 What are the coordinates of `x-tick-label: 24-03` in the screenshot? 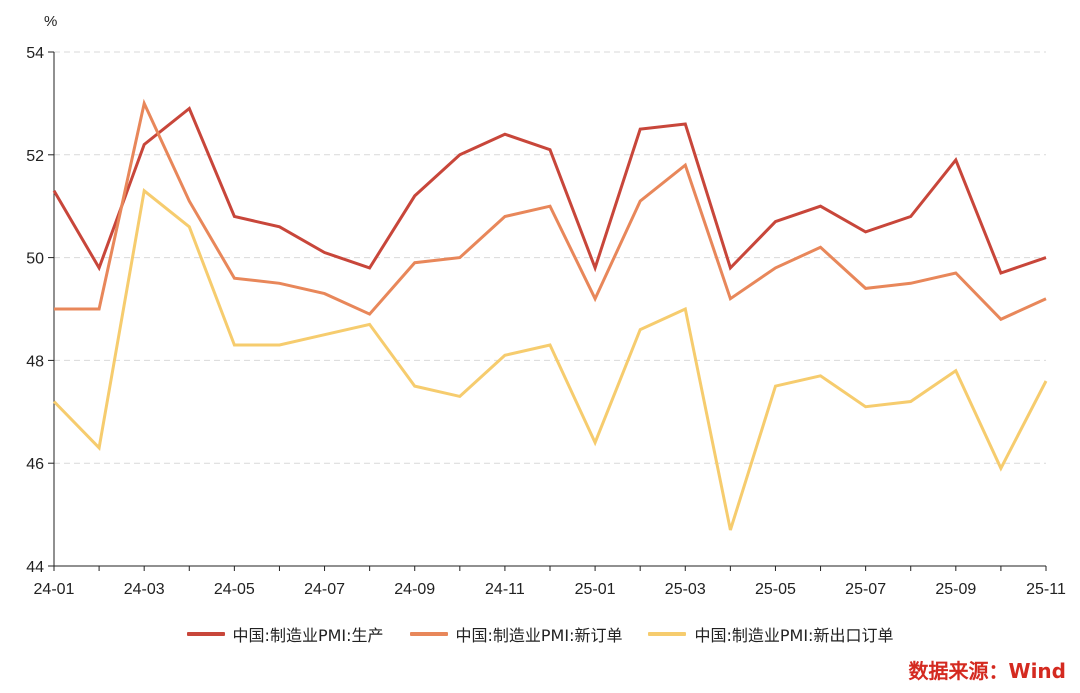 It's located at (144, 589).